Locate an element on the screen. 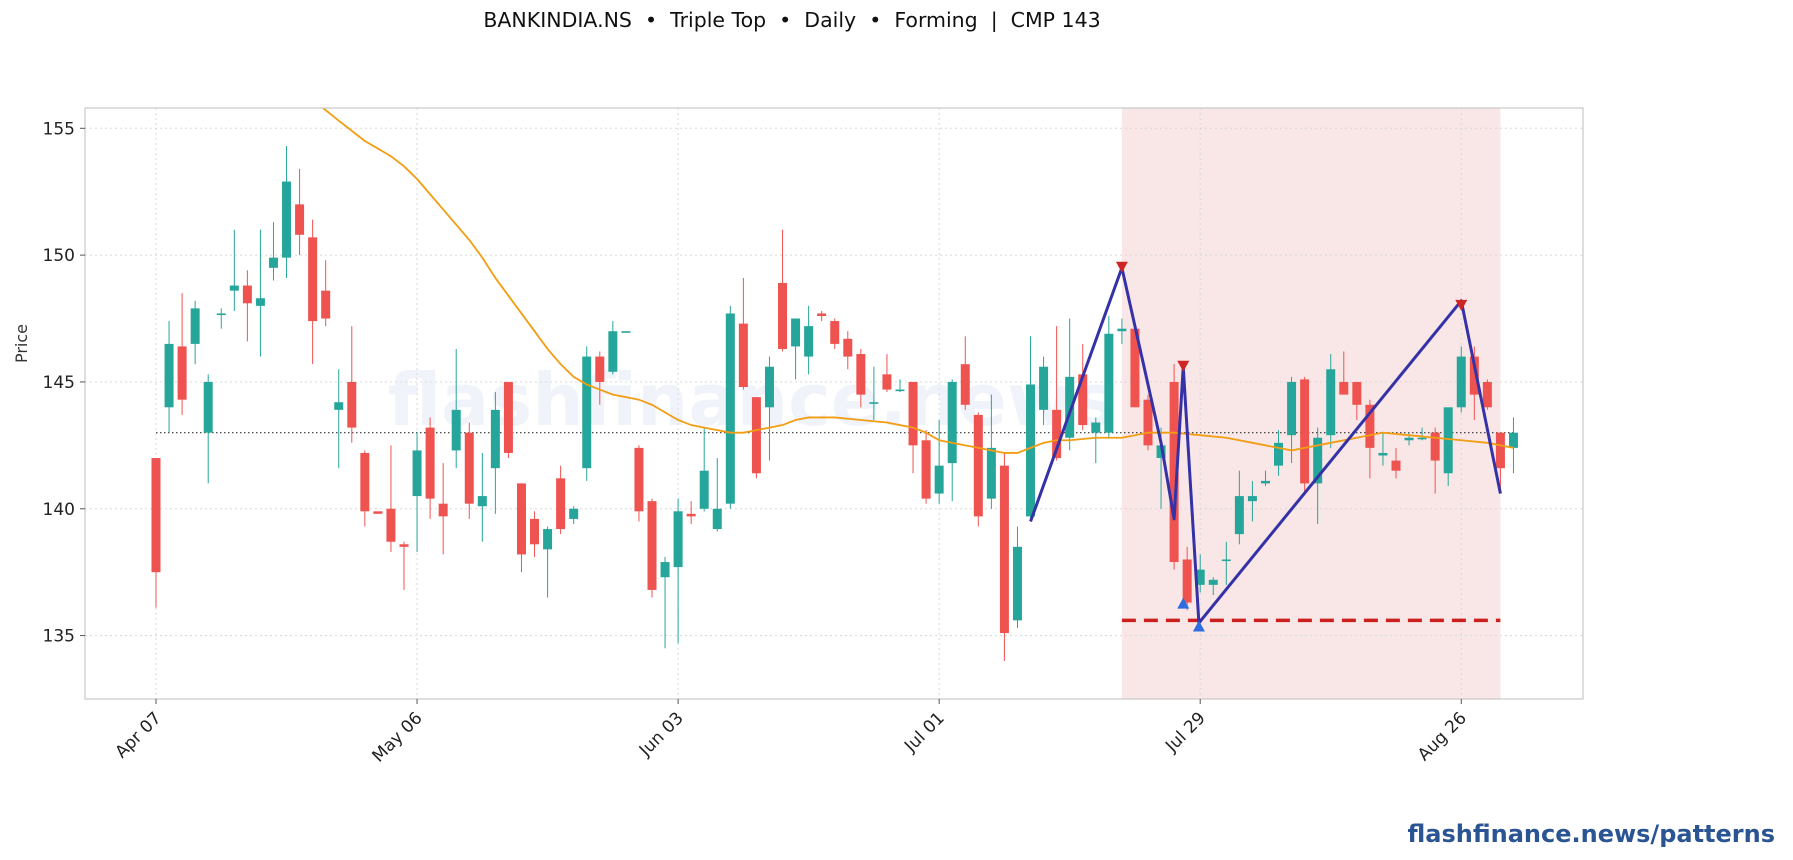 The height and width of the screenshot is (860, 1793). x-tick-label: Jul 29 is located at coordinates (1185, 732).